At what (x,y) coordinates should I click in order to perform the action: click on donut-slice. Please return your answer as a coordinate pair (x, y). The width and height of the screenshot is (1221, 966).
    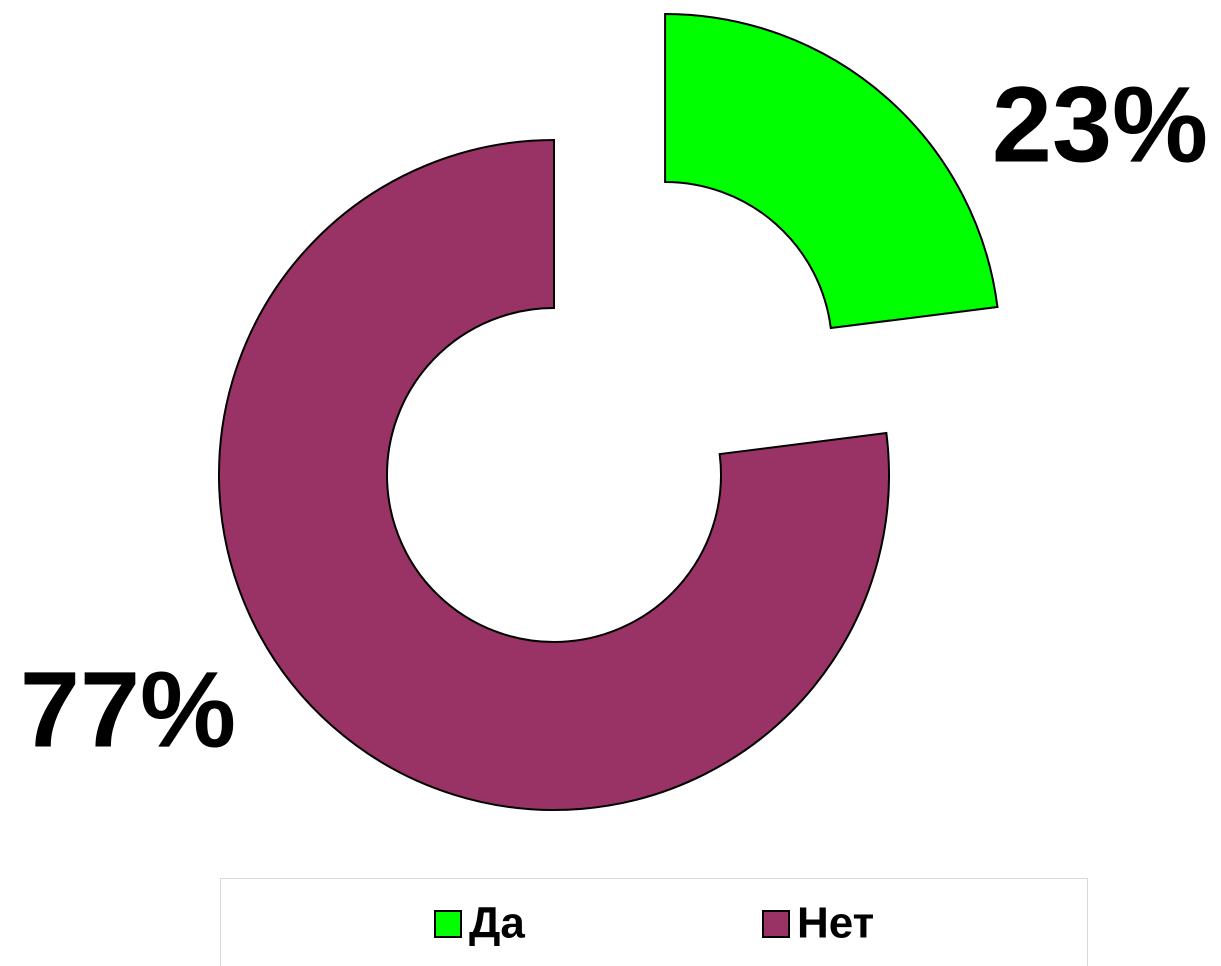
    Looking at the image, I should click on (831, 171).